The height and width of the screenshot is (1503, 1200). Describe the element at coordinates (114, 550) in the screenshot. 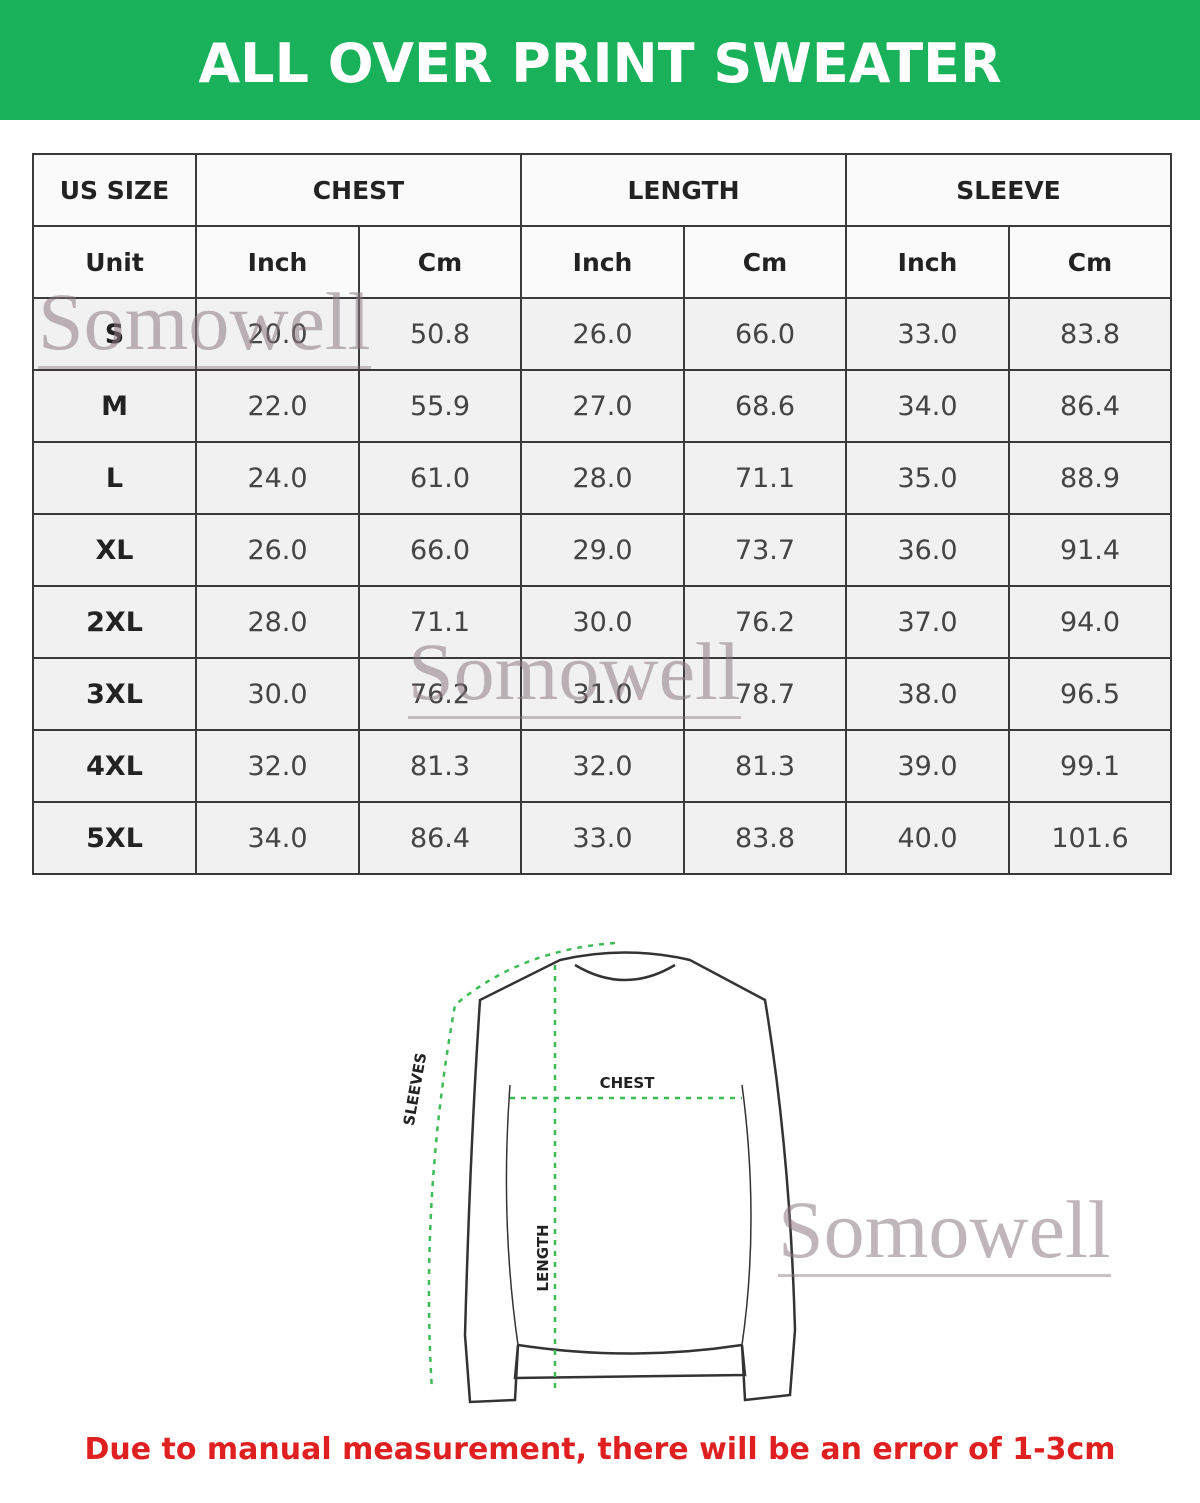

I see `table-cell: XL` at that location.